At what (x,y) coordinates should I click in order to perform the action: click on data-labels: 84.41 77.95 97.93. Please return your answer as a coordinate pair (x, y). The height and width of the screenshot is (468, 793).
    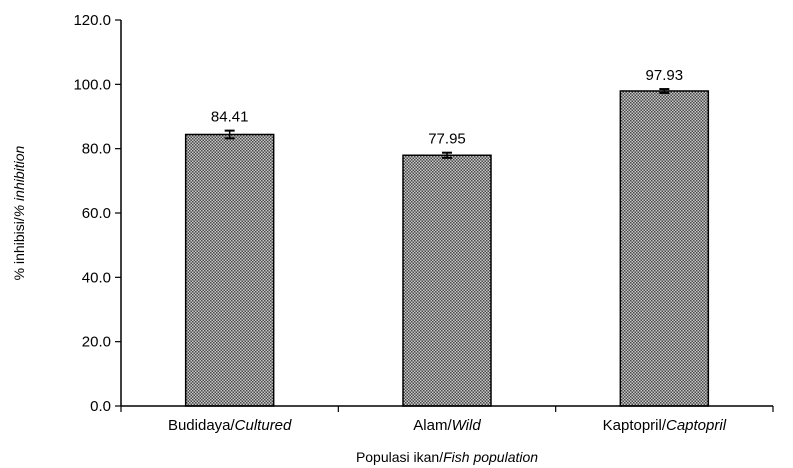
    Looking at the image, I should click on (447, 107).